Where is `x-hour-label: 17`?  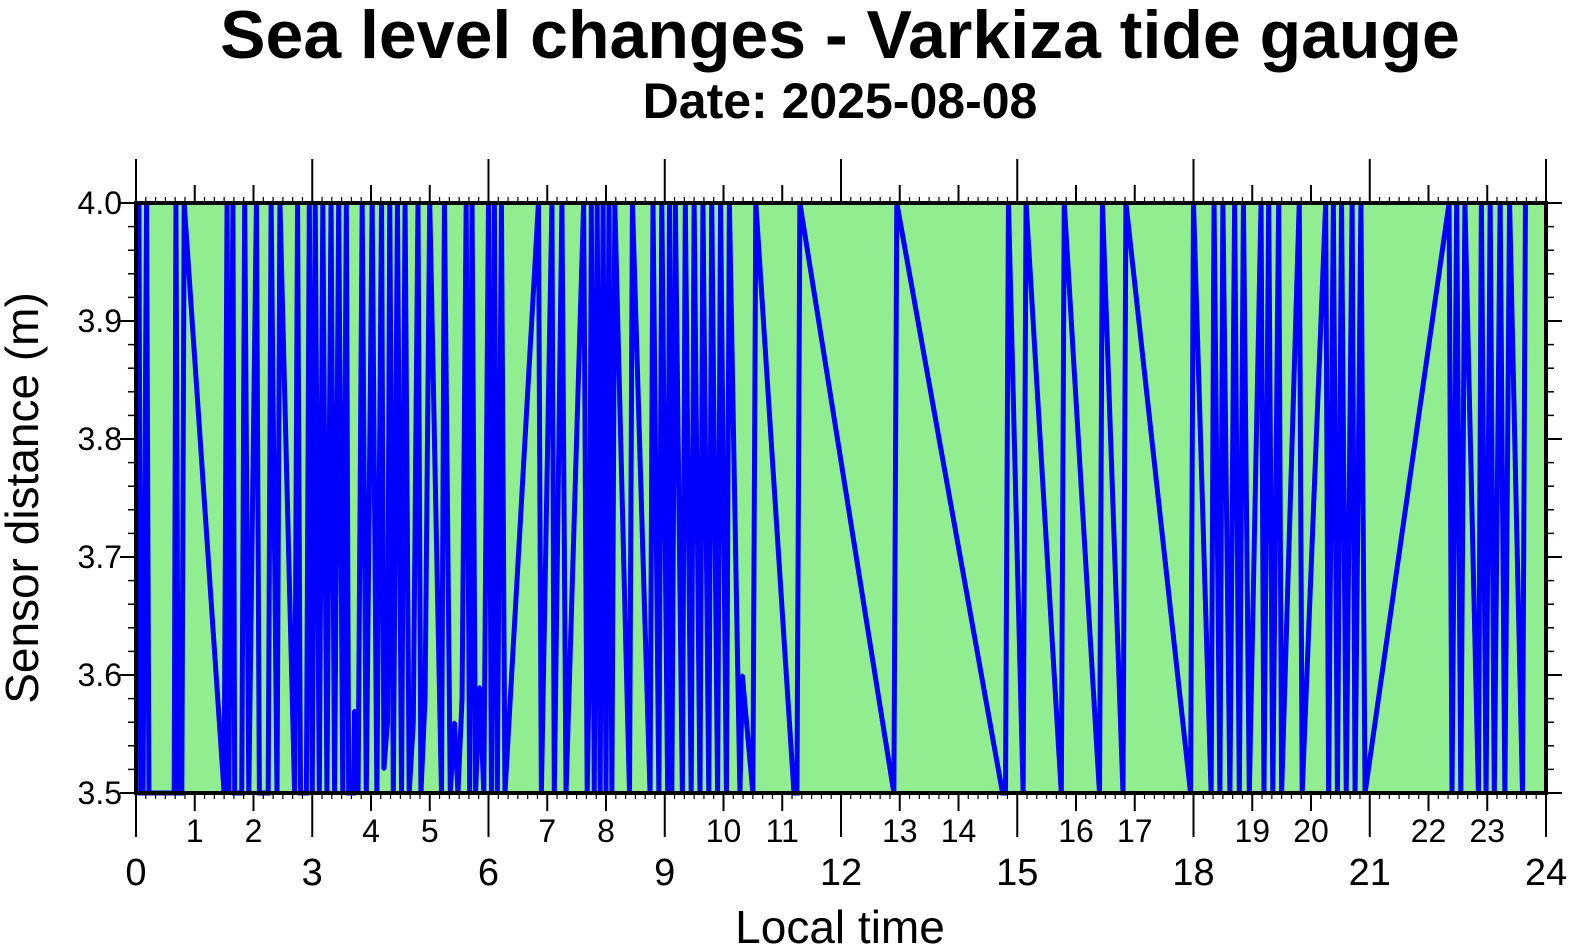
x-hour-label: 17 is located at coordinates (1135, 831).